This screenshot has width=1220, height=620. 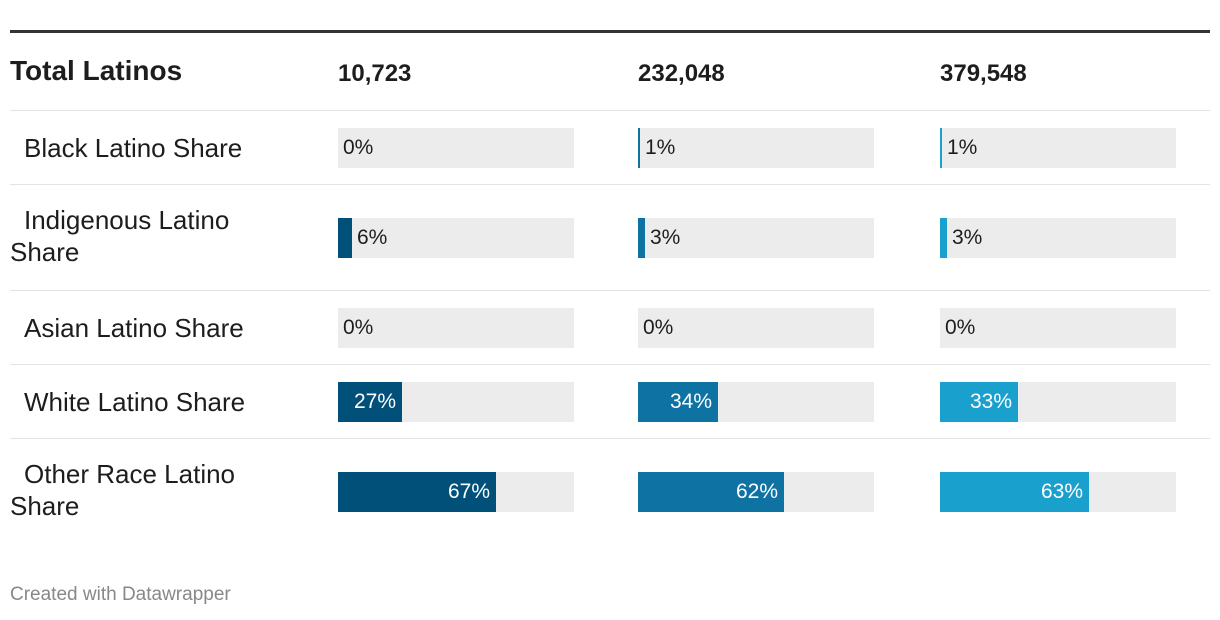 I want to click on row-label: White Latino Share, so click(x=135, y=402).